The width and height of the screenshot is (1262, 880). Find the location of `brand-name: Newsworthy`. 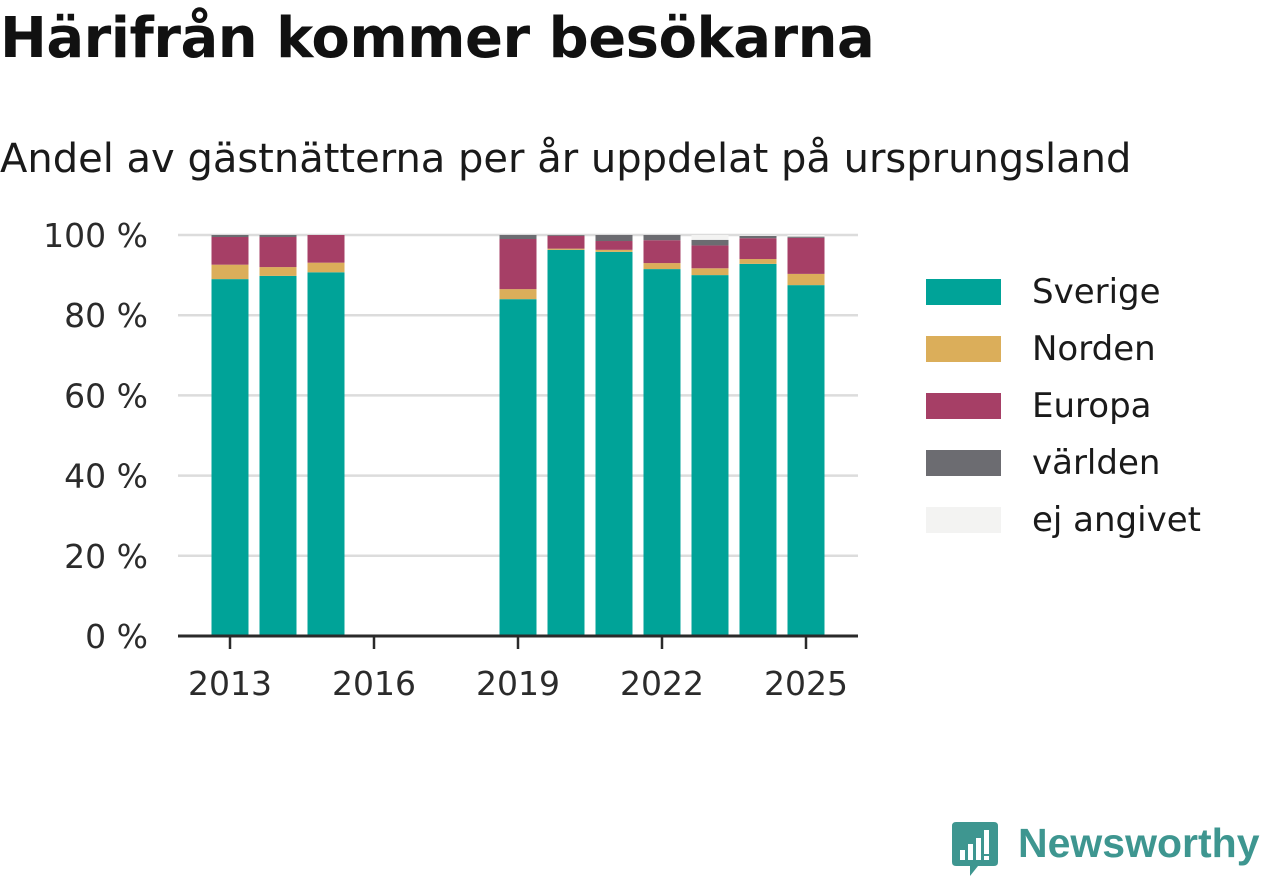

brand-name: Newsworthy is located at coordinates (1139, 843).